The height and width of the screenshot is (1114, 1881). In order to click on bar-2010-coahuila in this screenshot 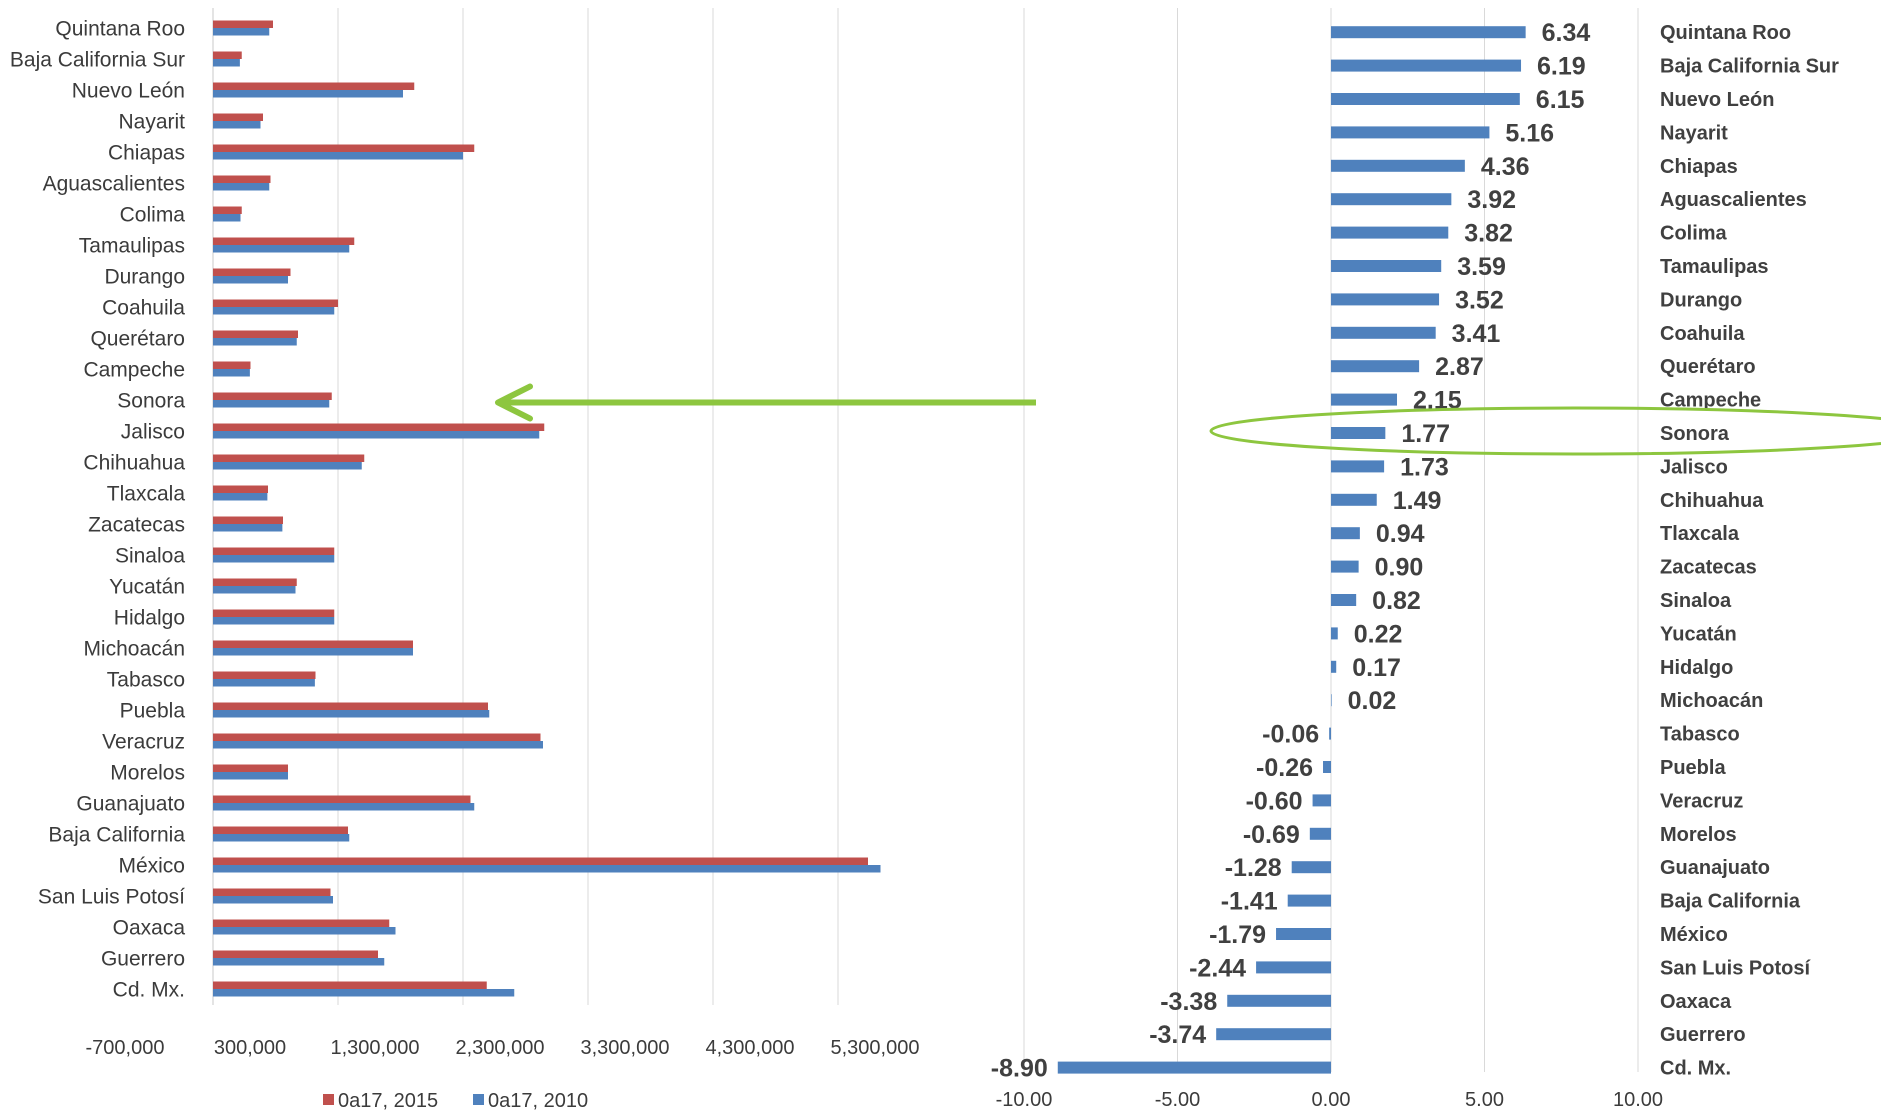, I will do `click(274, 311)`.